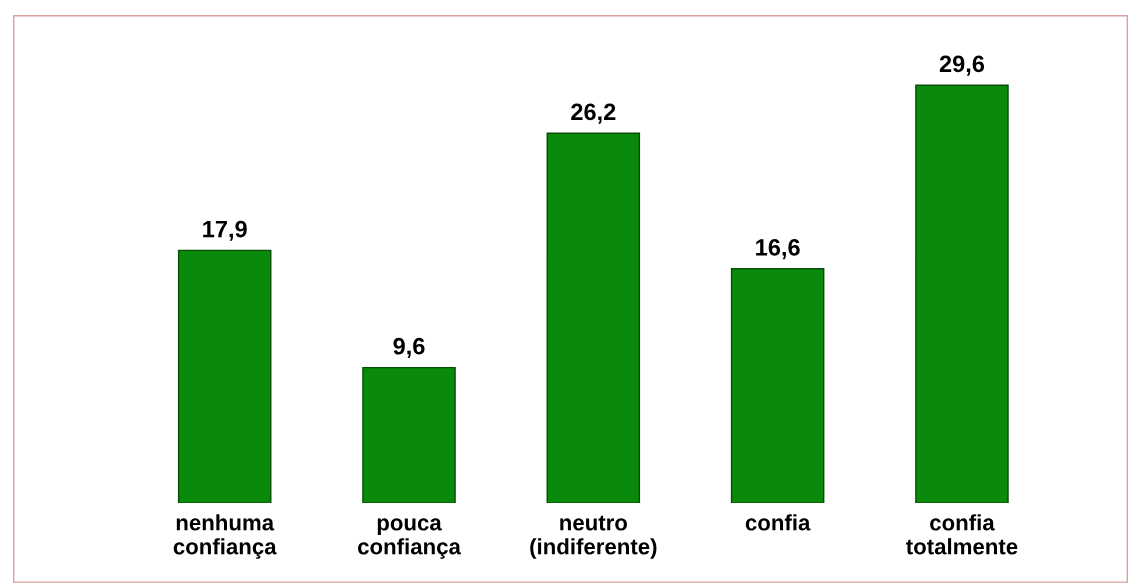 This screenshot has height=585, width=1141. What do you see at coordinates (778, 522) in the screenshot?
I see `x-tick-label: confia` at bounding box center [778, 522].